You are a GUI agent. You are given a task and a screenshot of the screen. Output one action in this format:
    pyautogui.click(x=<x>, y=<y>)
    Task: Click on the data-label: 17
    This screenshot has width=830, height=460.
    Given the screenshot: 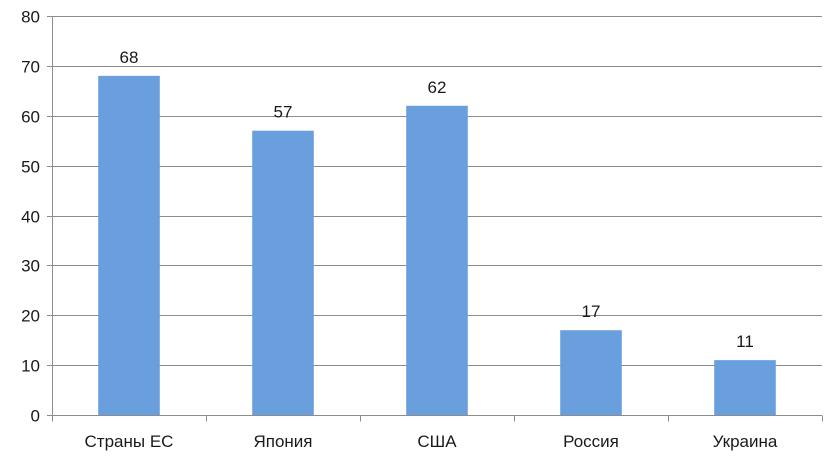 What is the action you would take?
    pyautogui.click(x=591, y=311)
    